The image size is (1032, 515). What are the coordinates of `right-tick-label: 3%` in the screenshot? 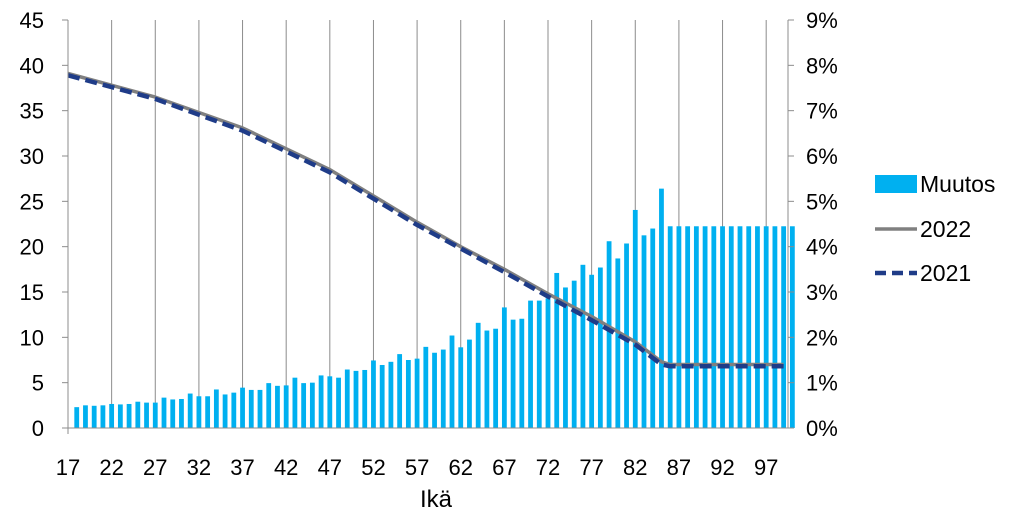 It's located at (822, 292).